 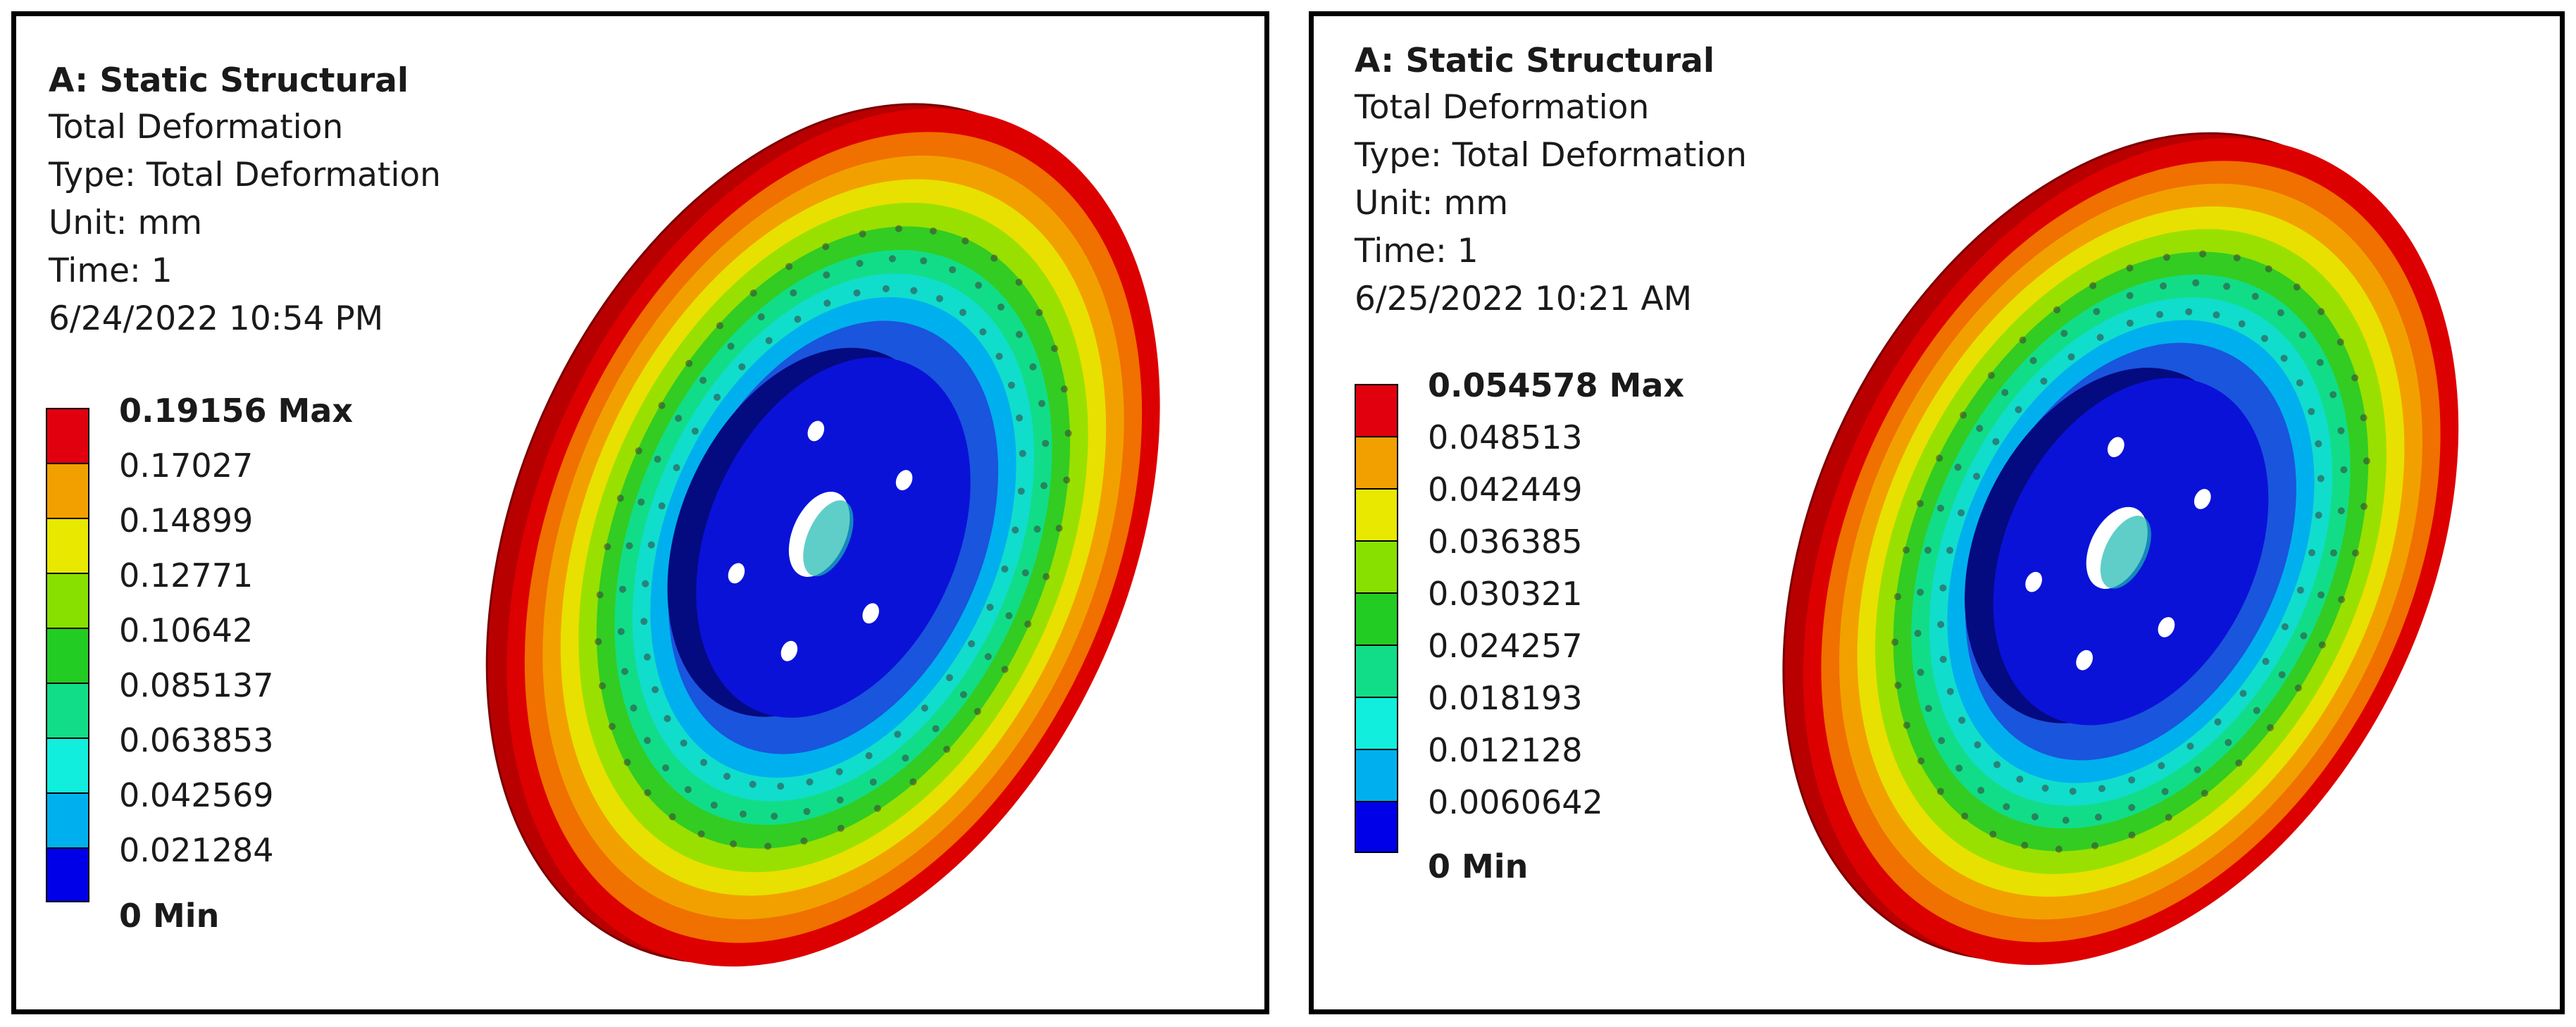 I want to click on legend-row: 0.0060642, so click(x=1519, y=818).